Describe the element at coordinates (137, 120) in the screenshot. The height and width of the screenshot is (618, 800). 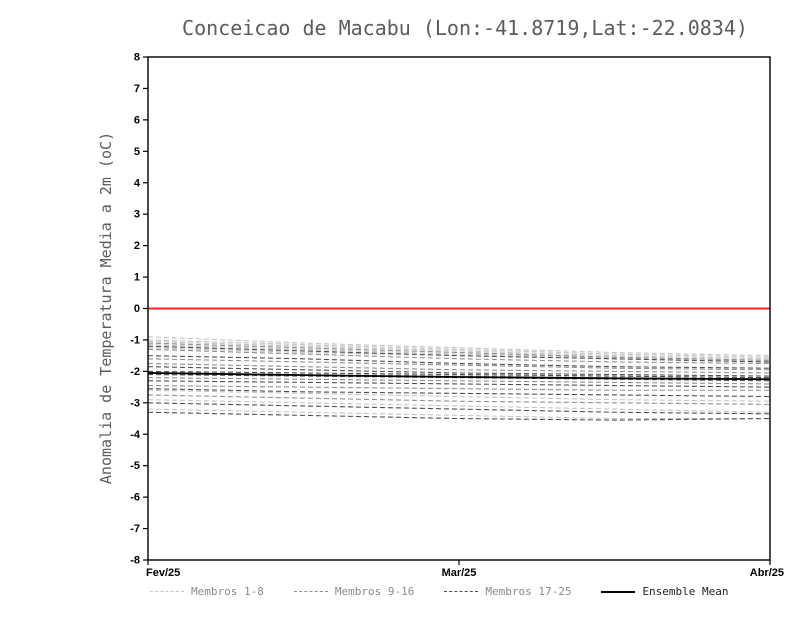
I see `y-tick-label: 6` at that location.